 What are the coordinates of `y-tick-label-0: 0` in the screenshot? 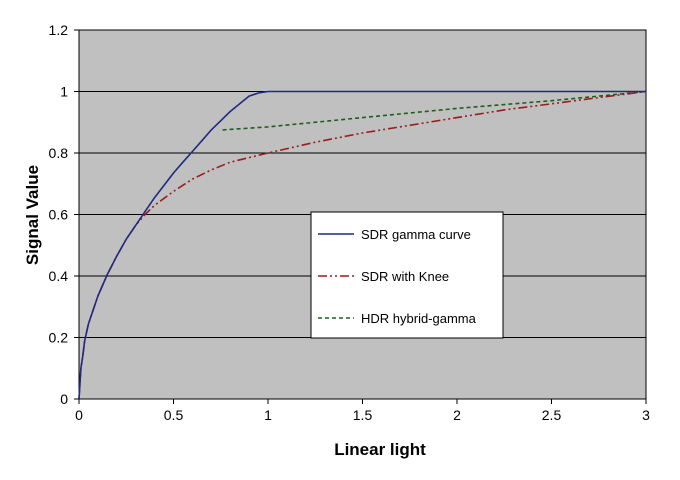 It's located at (64, 399).